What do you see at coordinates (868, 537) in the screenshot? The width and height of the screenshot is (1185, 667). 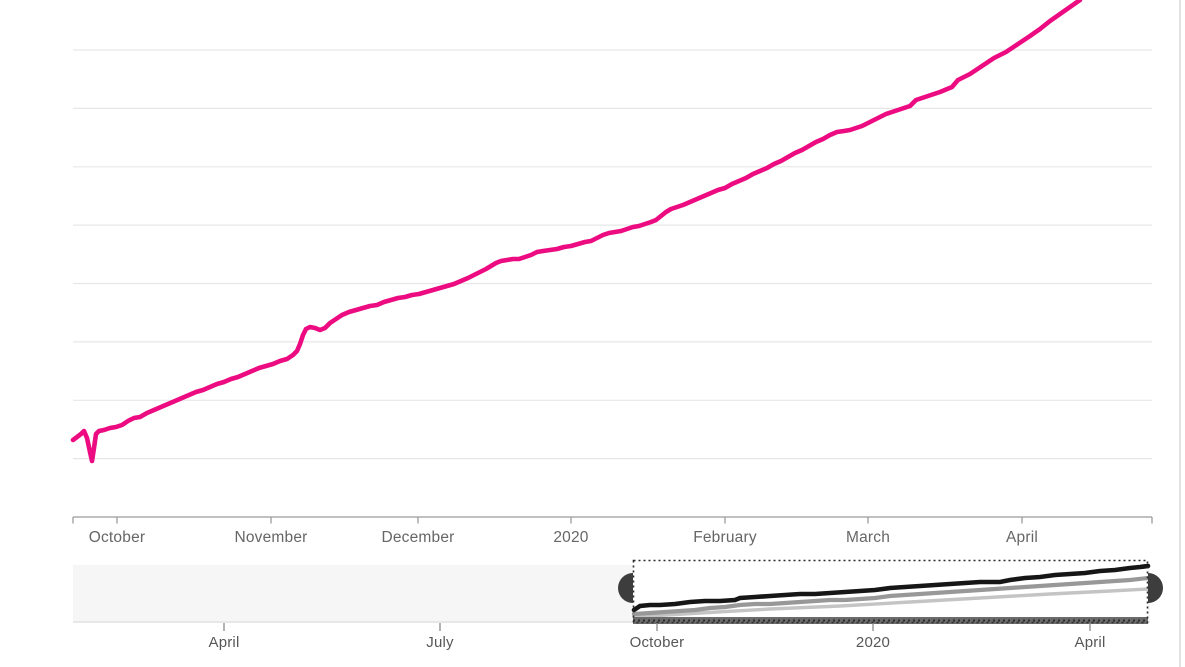 I see `x-axis-label: March` at bounding box center [868, 537].